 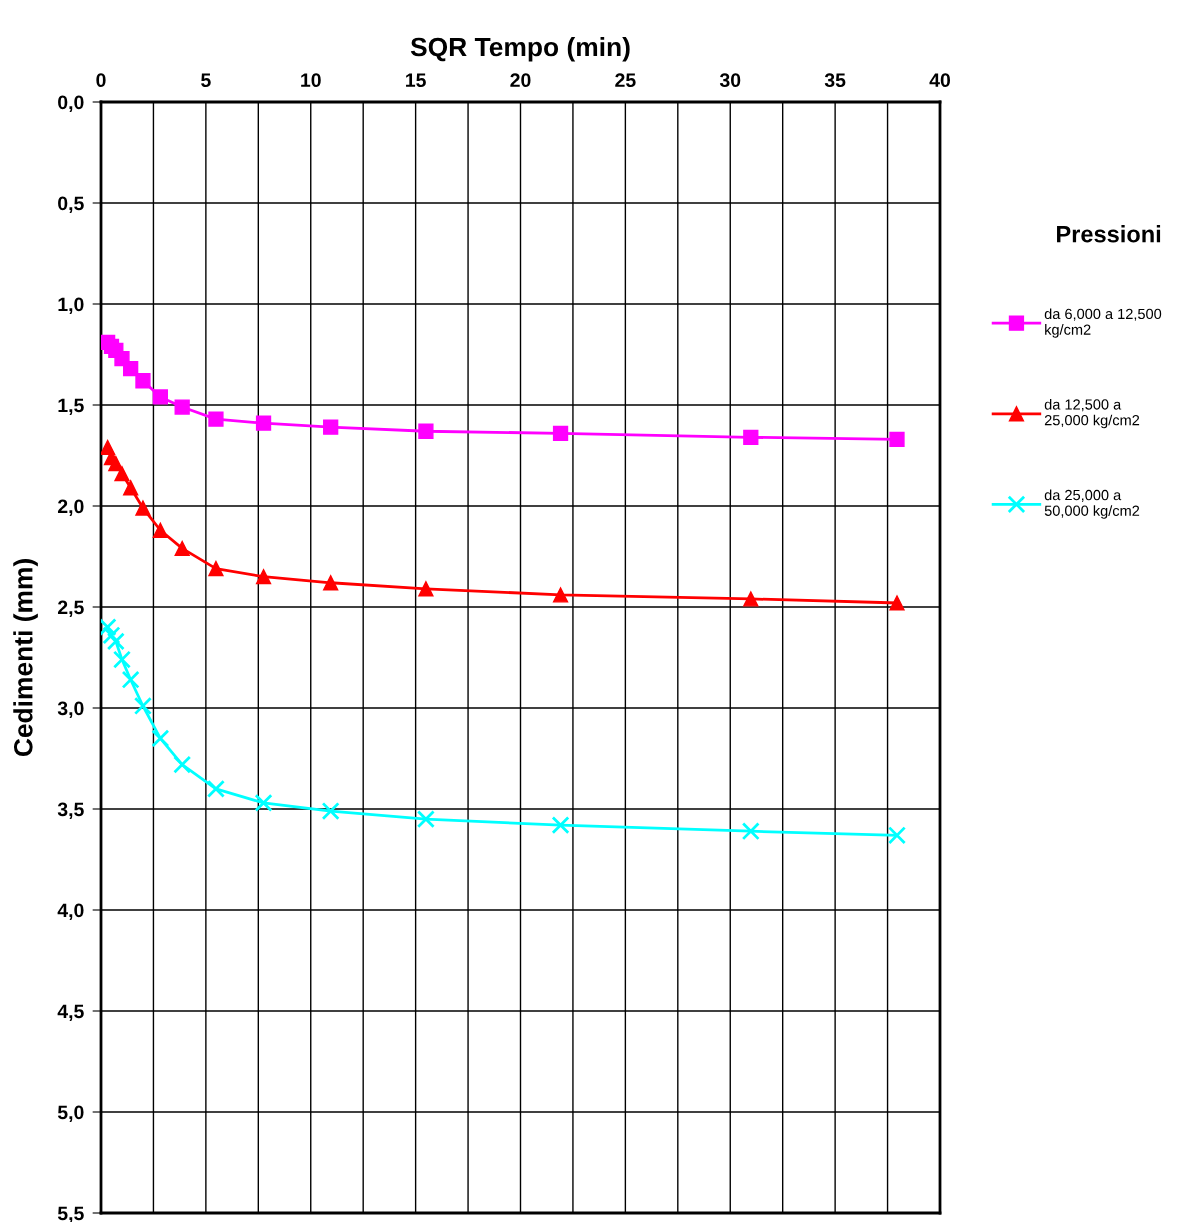 I want to click on legend-title: Pressioni, so click(x=1109, y=234).